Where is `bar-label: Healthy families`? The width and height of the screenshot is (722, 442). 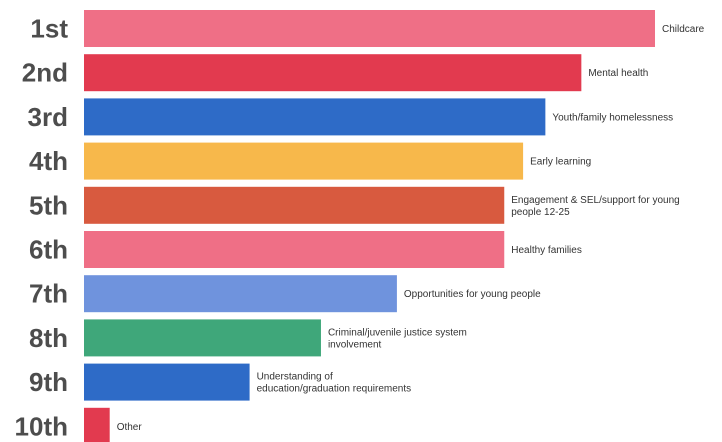
bar-label: Healthy families is located at coordinates (546, 250).